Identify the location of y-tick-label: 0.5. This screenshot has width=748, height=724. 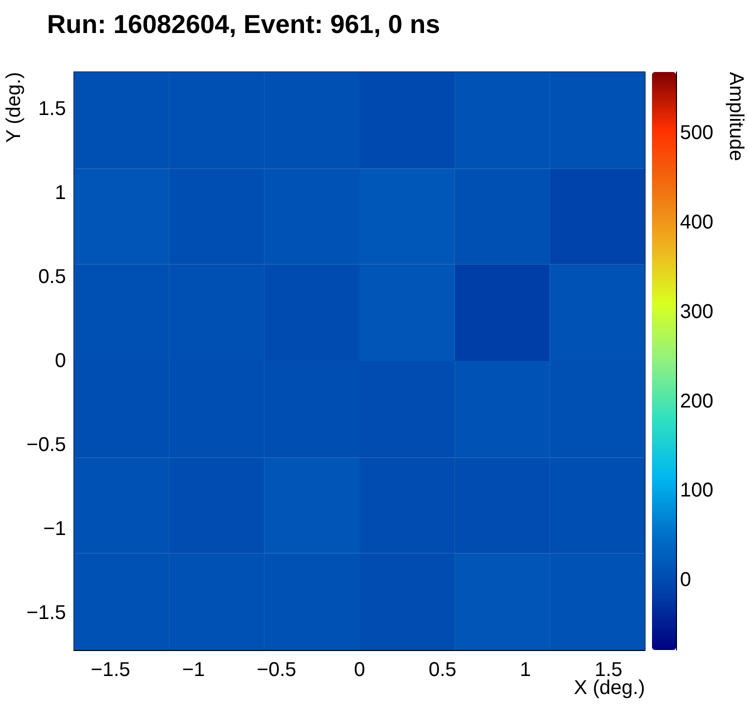
(52, 277).